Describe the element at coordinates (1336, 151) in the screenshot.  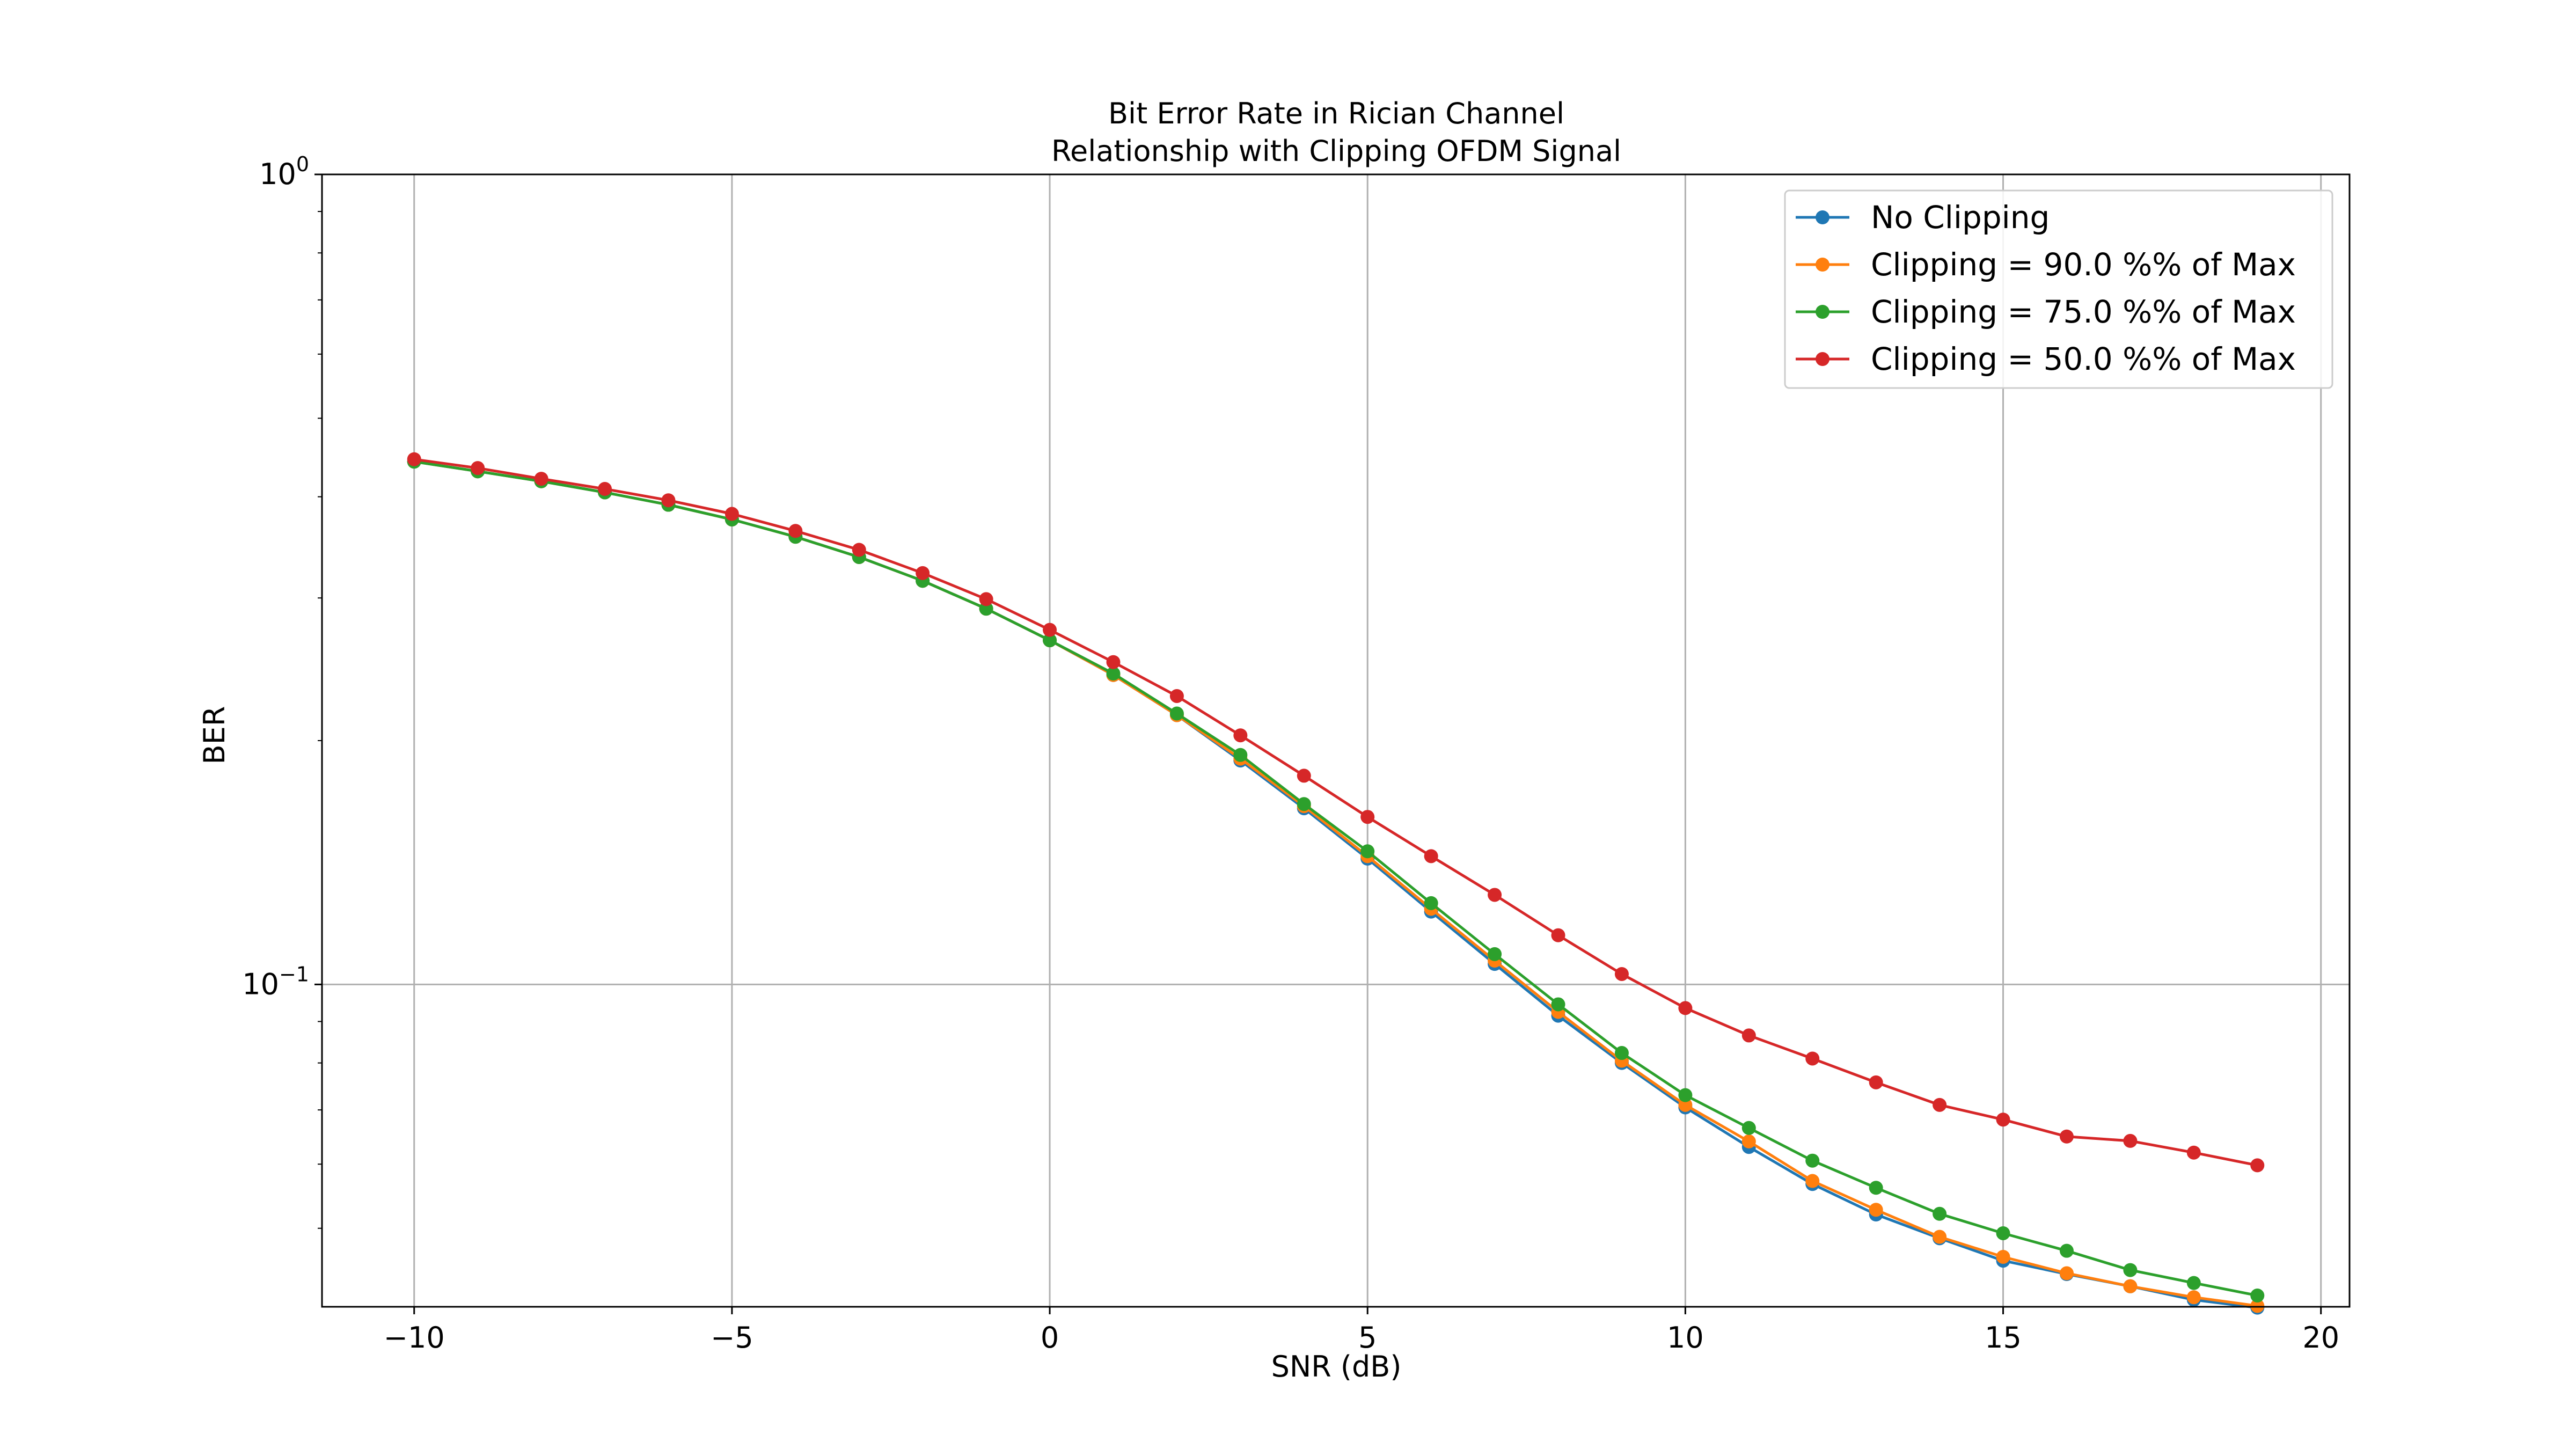
I see `chart-title-line-2: Relationship with Clipping OFDM Signal` at that location.